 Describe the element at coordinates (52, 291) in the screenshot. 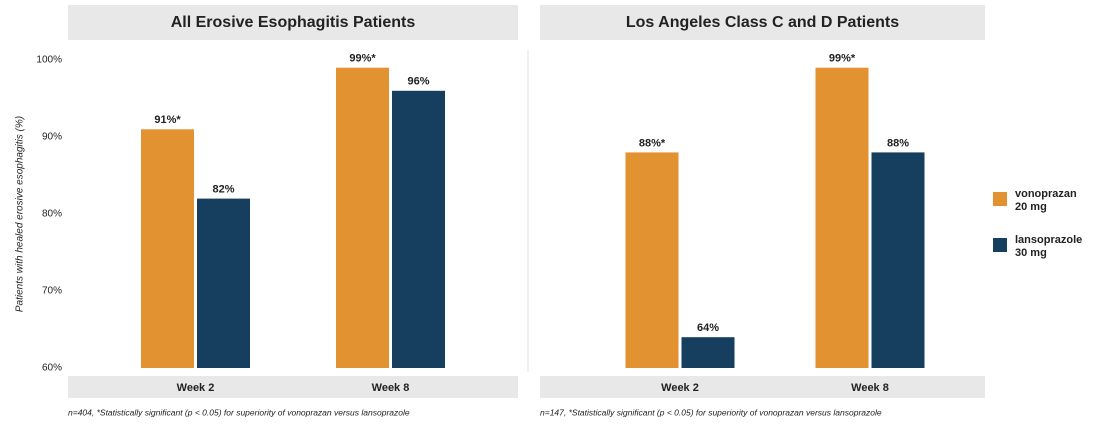

I see `y-tick-label: 70%` at that location.